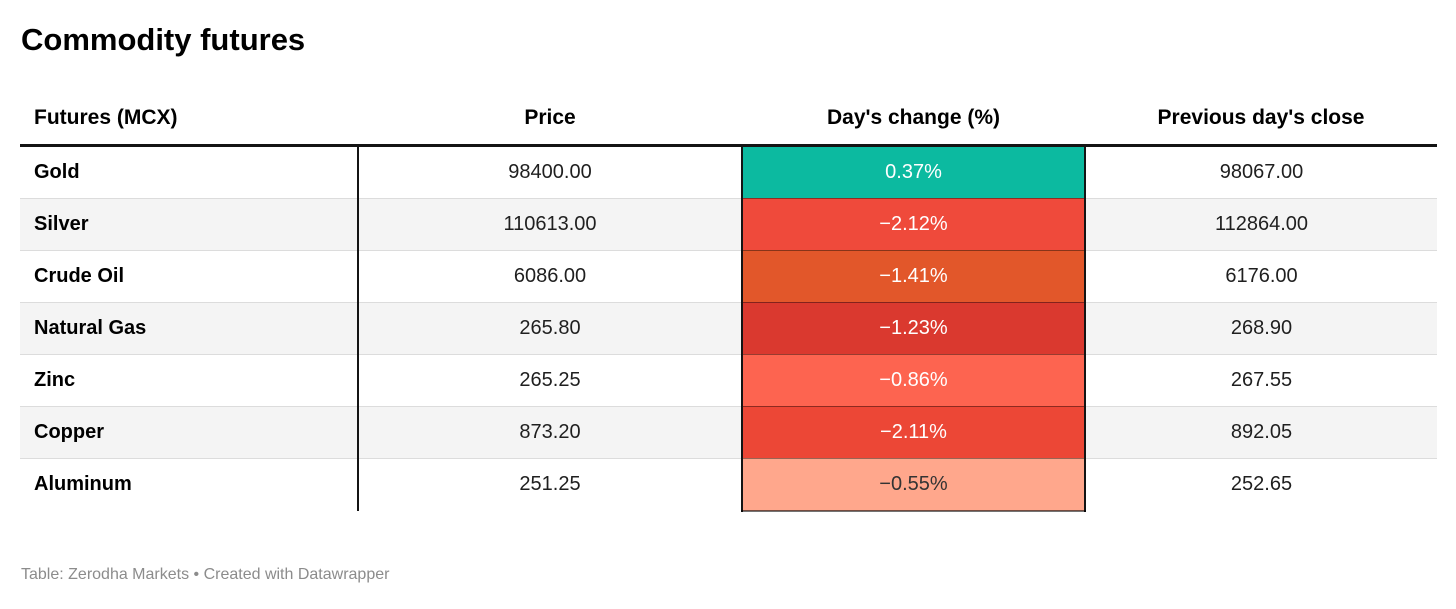 Image resolution: width=1456 pixels, height=609 pixels. What do you see at coordinates (189, 119) in the screenshot?
I see `column-header-futures: Futures (MCX)` at bounding box center [189, 119].